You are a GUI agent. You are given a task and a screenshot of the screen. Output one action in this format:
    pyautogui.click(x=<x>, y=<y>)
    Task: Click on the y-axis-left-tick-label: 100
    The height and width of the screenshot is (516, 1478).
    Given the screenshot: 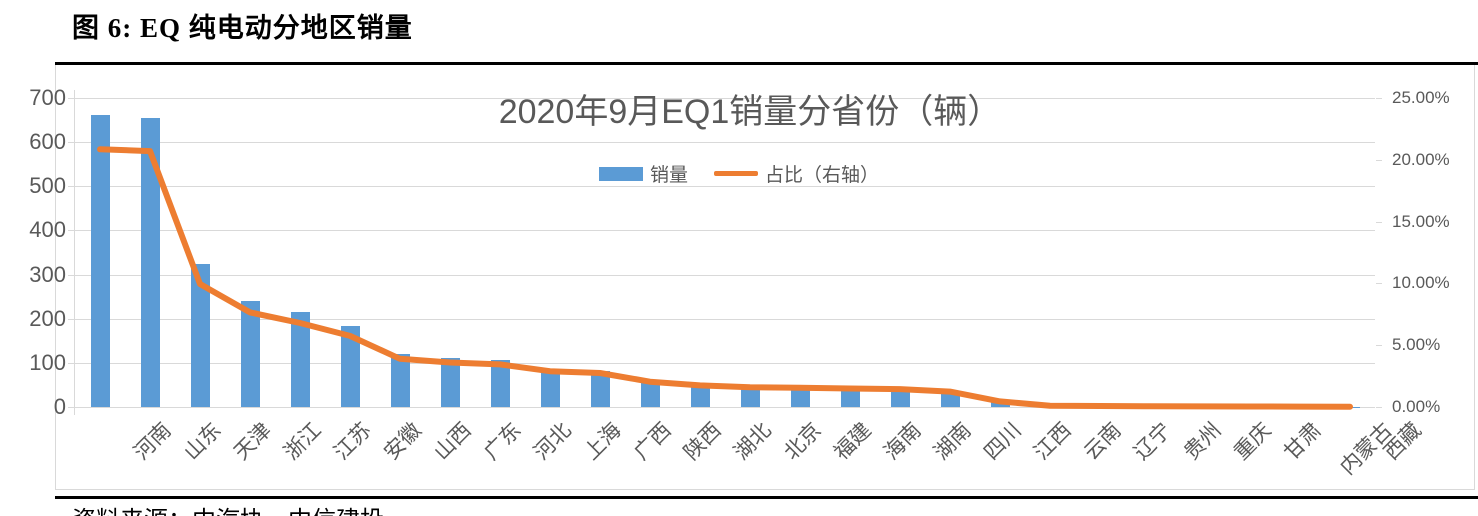 What is the action you would take?
    pyautogui.click(x=47, y=362)
    